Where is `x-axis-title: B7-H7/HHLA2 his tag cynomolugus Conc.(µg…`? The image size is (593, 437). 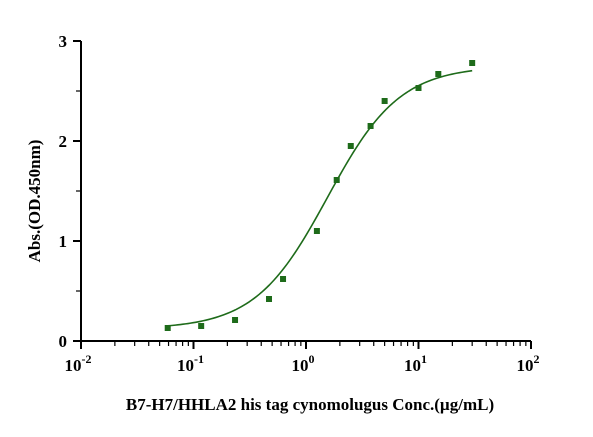 x-axis-title: B7-H7/HHLA2 his tag cynomolugus Conc.(µg… is located at coordinates (310, 404).